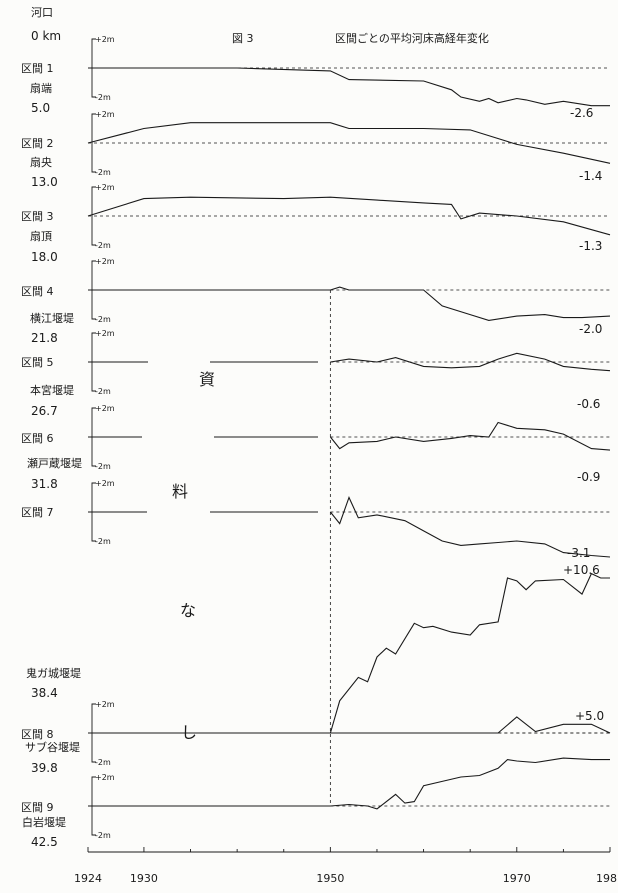  What do you see at coordinates (581, 113) in the screenshot?
I see `final-value-label: -2.6` at bounding box center [581, 113].